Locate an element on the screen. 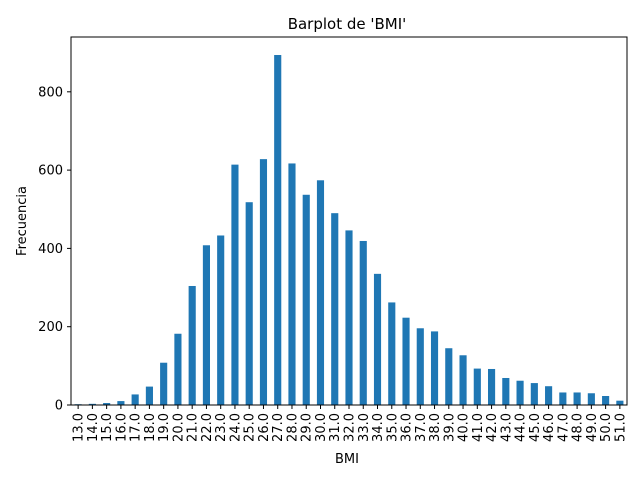  x-tick-label: 22.0 is located at coordinates (207, 427).